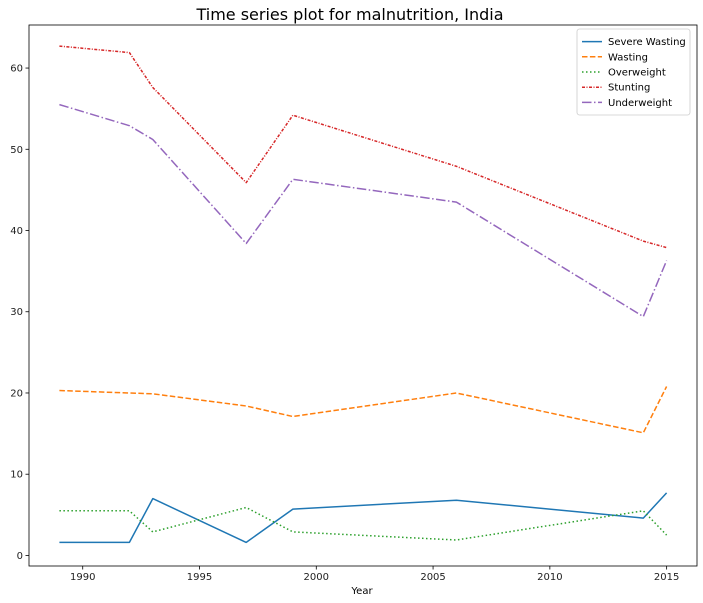 This screenshot has width=703, height=603. I want to click on legend-label: Severe Wasting, so click(647, 42).